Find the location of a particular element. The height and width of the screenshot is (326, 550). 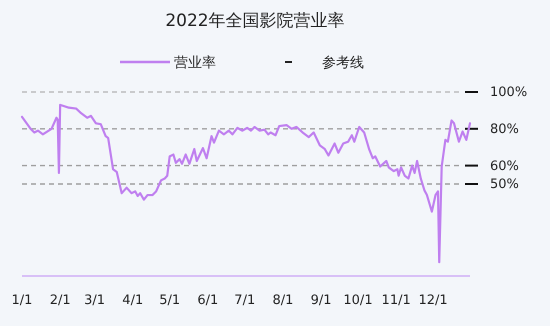

x-tick-label: 10/1 is located at coordinates (358, 300).